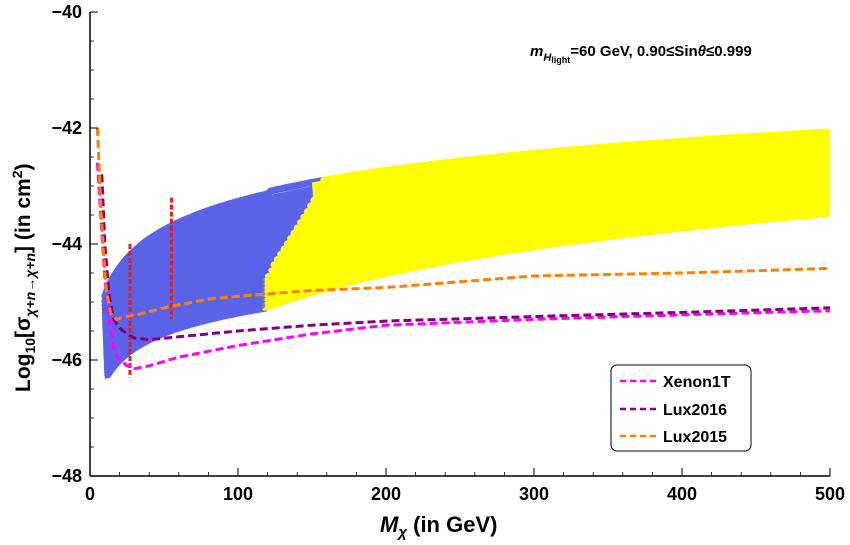 This screenshot has height=545, width=850. What do you see at coordinates (23, 277) in the screenshot?
I see `y-axis-label: Log10[σχ+n→χ+n] (in cm2)` at bounding box center [23, 277].